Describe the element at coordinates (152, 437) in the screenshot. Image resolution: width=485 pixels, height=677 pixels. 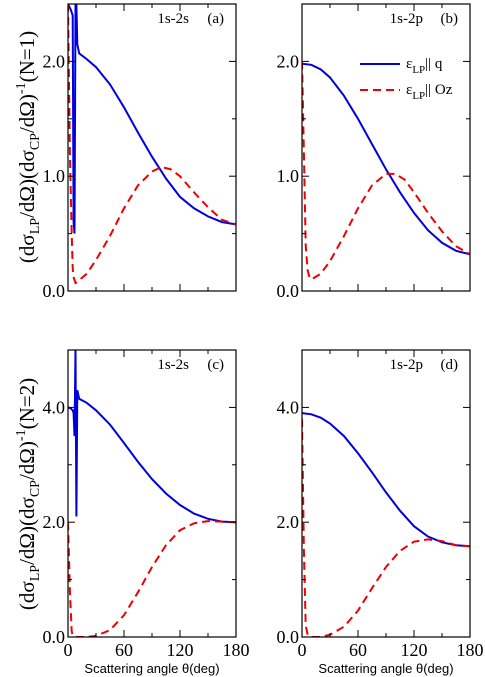
I see `series-line-q-panel-c` at that location.